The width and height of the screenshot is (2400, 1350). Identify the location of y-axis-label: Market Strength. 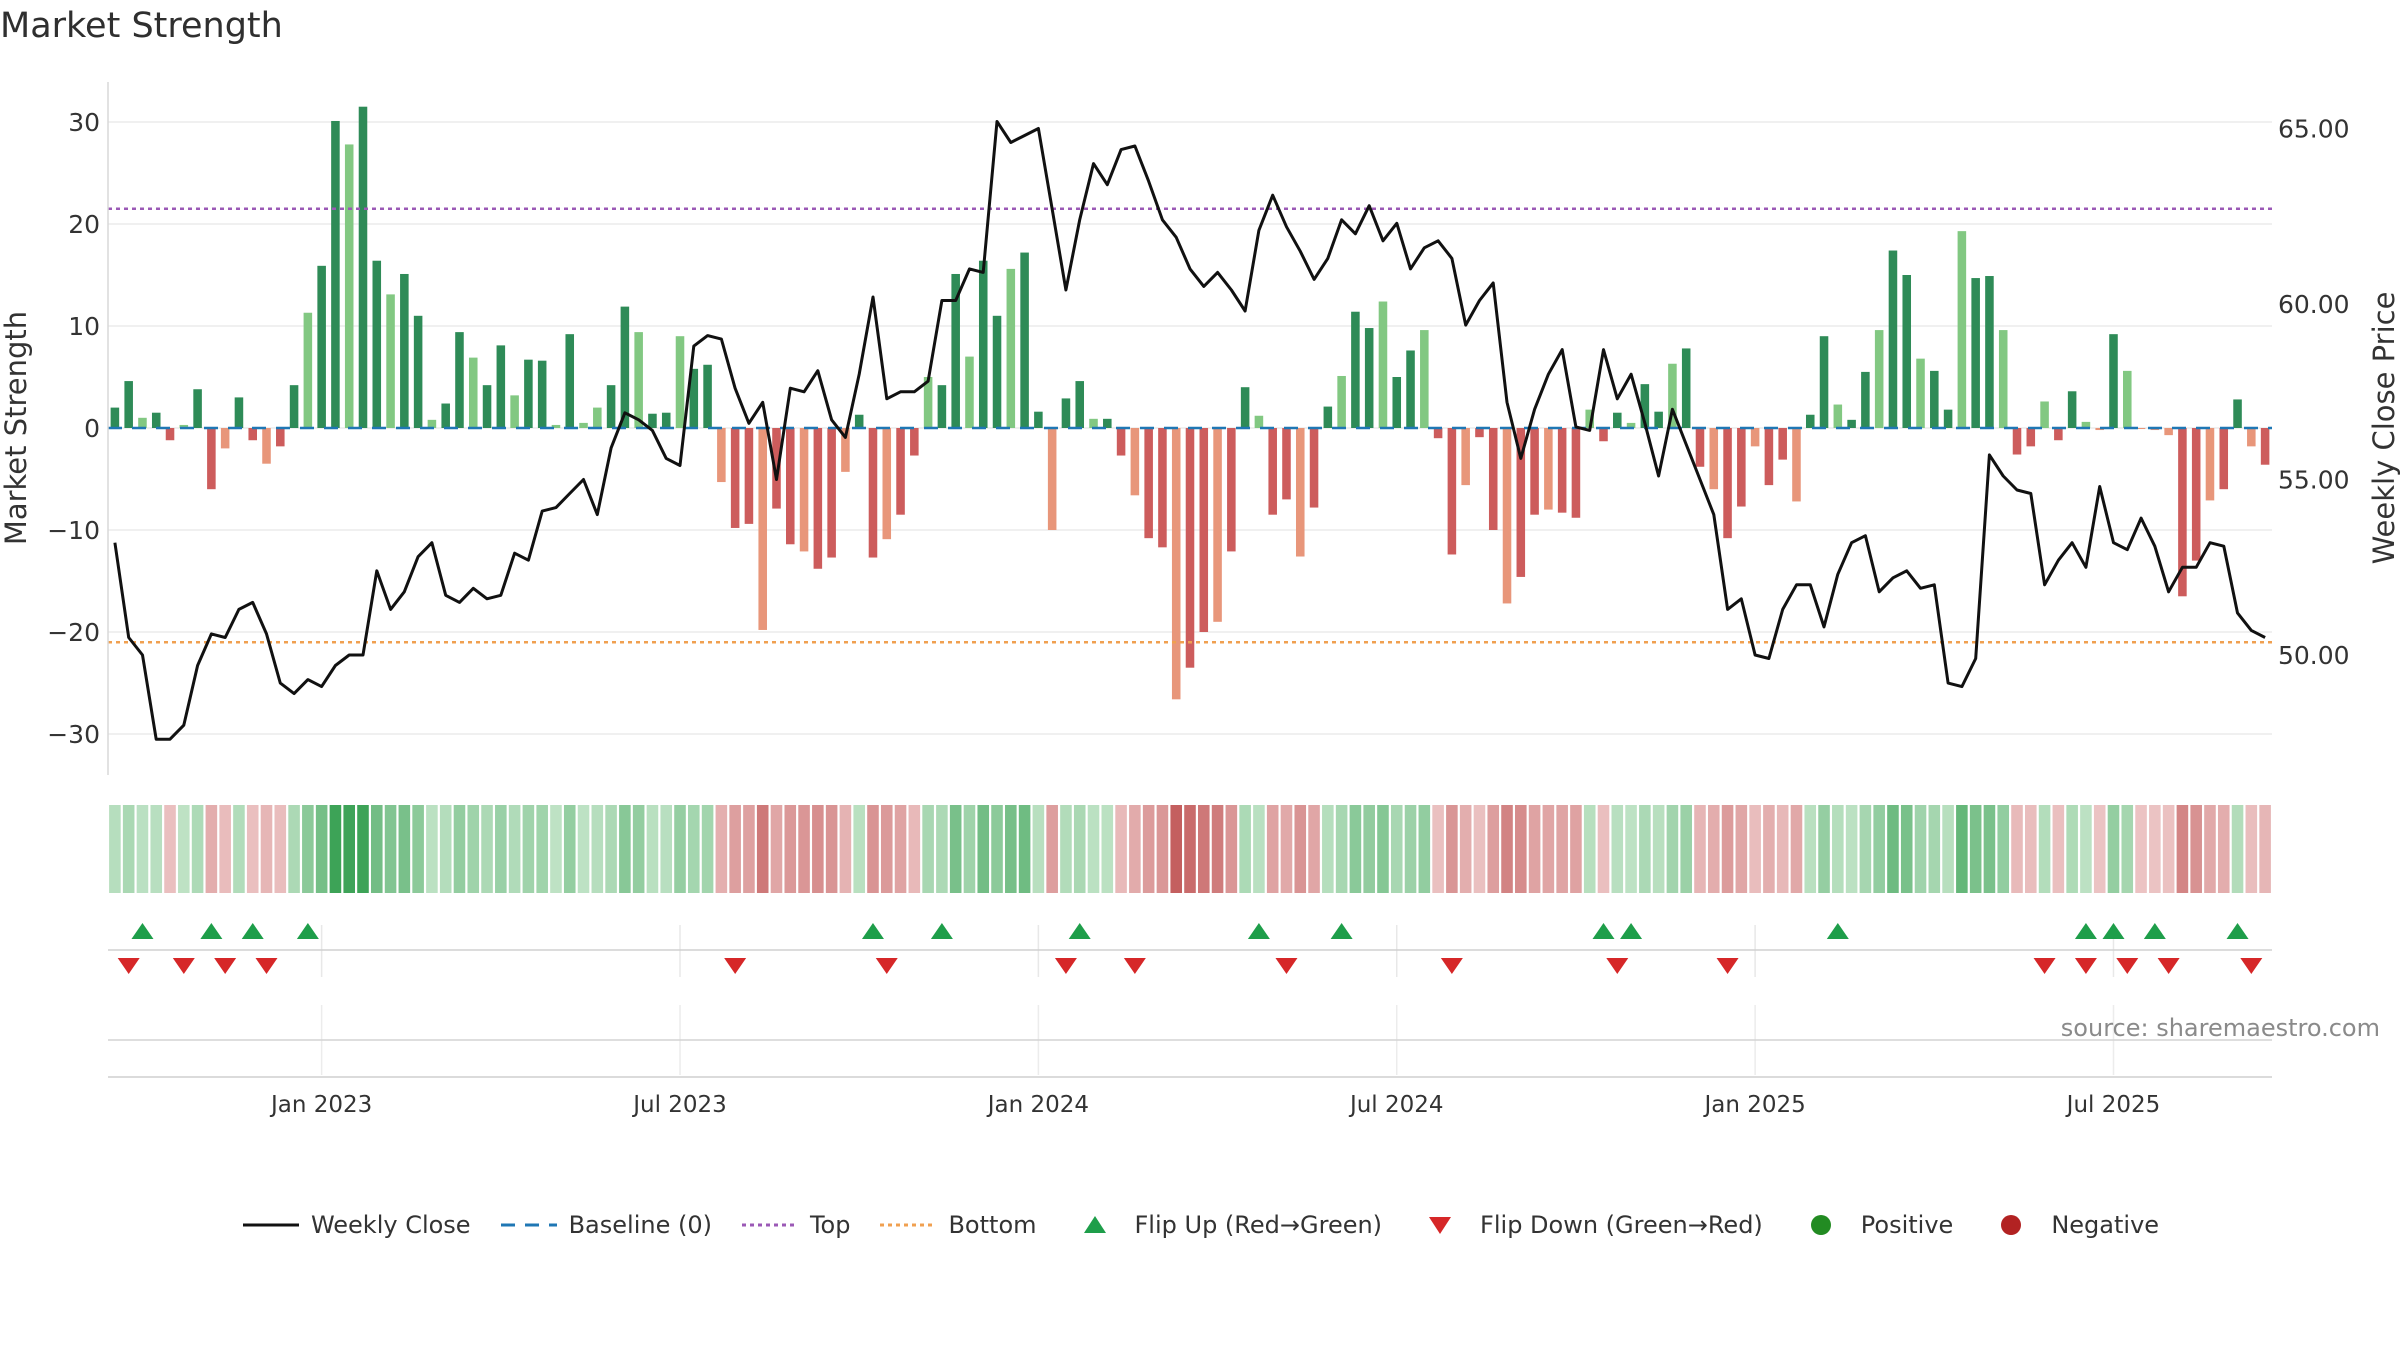
(16, 428).